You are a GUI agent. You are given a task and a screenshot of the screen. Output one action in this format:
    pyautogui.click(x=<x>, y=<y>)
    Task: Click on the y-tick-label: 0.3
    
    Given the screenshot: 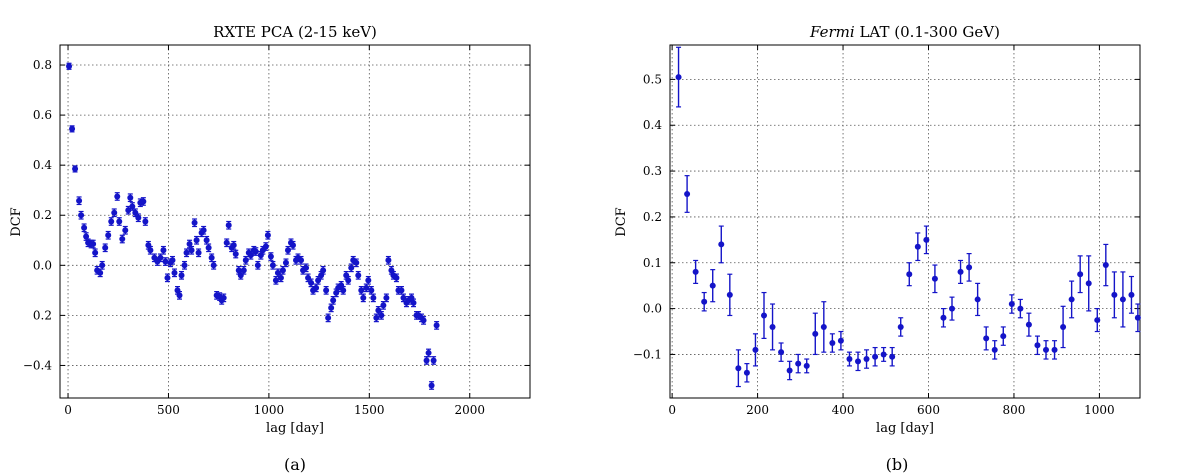 What is the action you would take?
    pyautogui.click(x=652, y=171)
    